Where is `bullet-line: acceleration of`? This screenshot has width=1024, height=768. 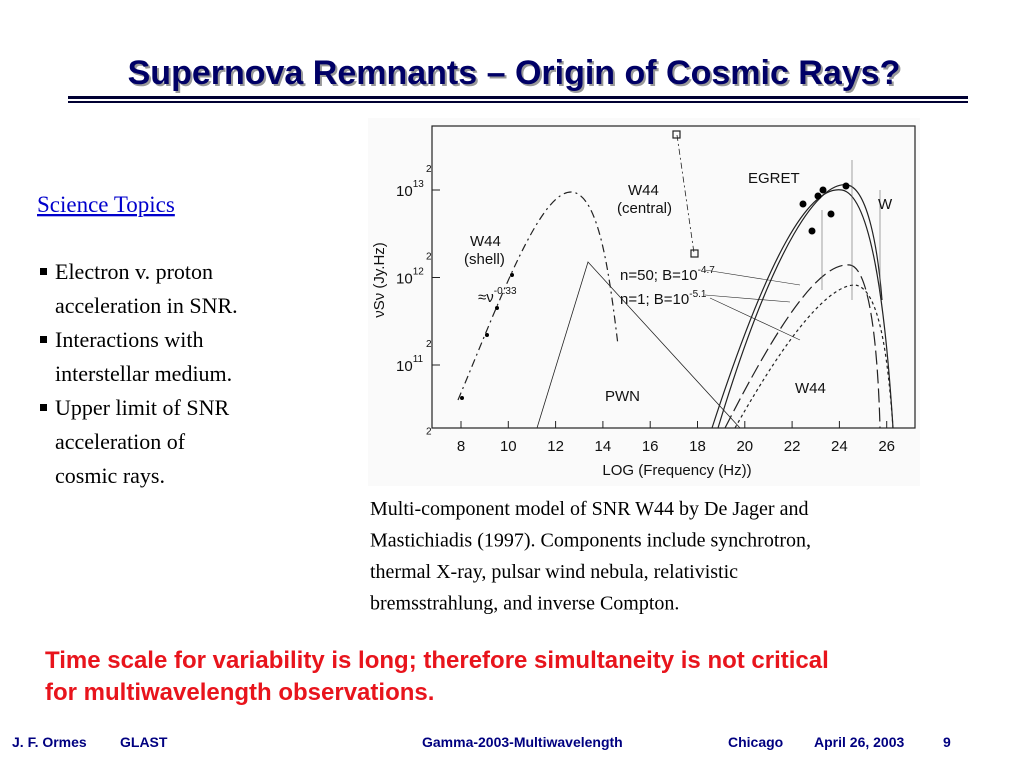
bullet-line: acceleration of is located at coordinates (120, 441).